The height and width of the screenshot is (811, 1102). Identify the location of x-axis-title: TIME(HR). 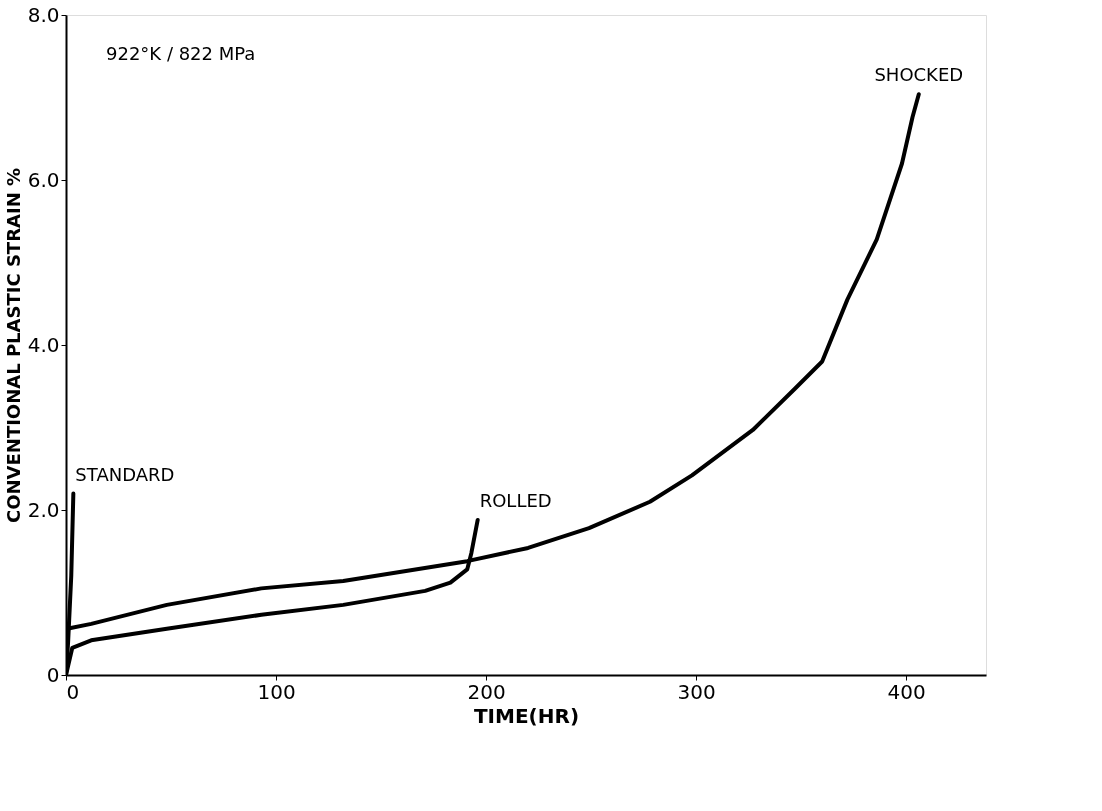
(526, 715).